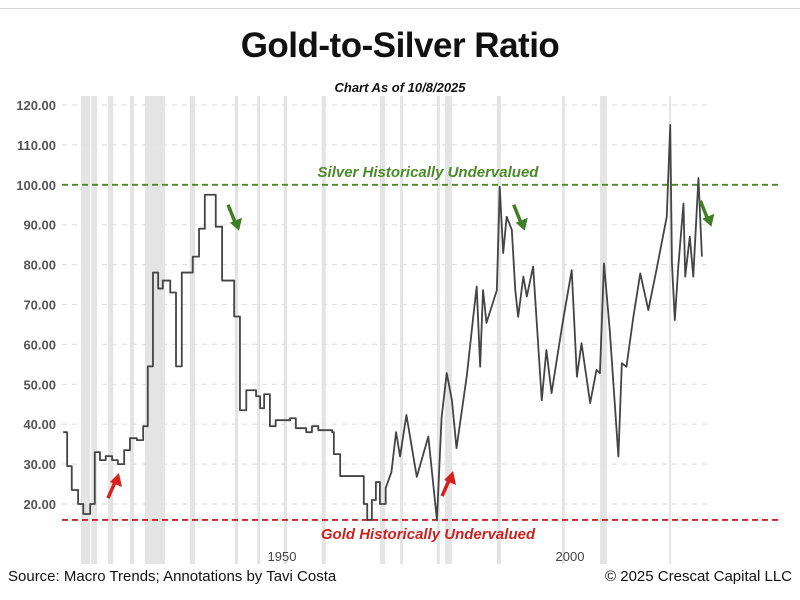 This screenshot has height=600, width=800. I want to click on chart-subtitle: Chart As of 10/8/2025, so click(400, 87).